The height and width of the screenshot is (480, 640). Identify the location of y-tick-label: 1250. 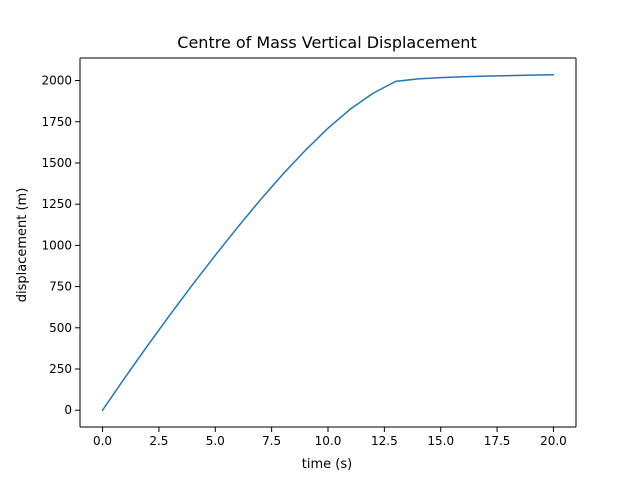
(56, 204).